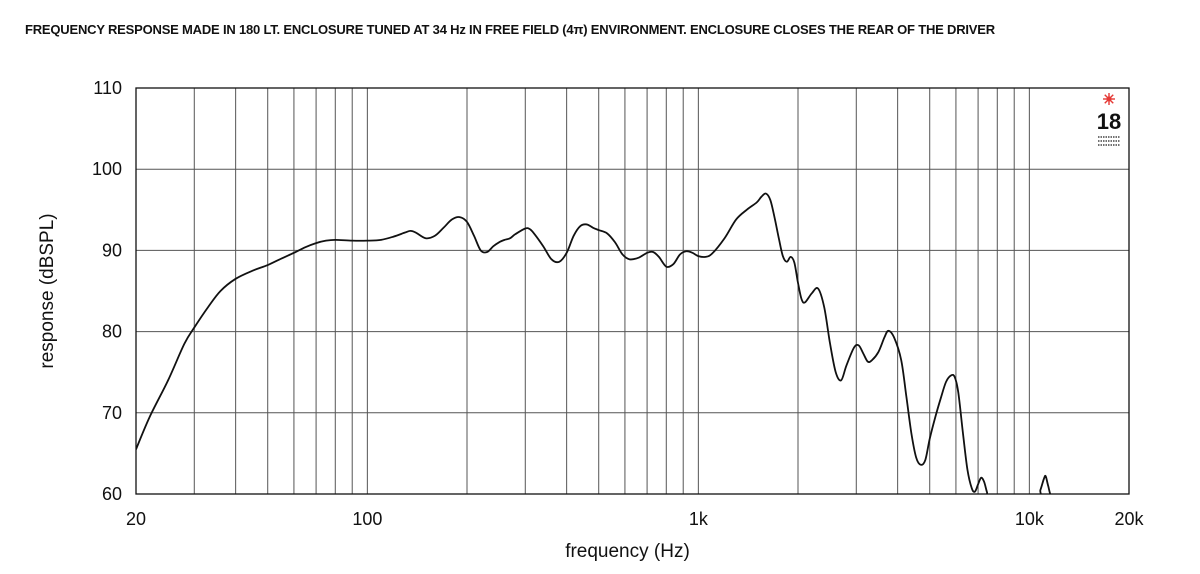  What do you see at coordinates (112, 332) in the screenshot?
I see `y-tick-label: 80` at bounding box center [112, 332].